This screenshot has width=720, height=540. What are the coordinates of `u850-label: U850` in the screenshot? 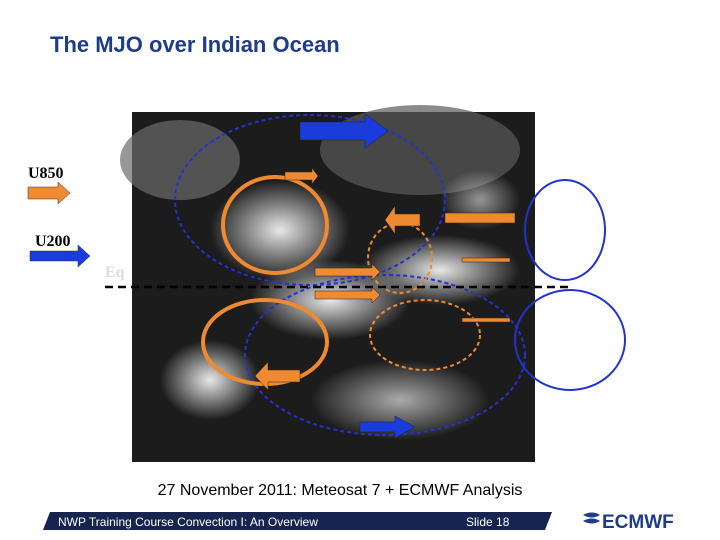 It's located at (46, 173).